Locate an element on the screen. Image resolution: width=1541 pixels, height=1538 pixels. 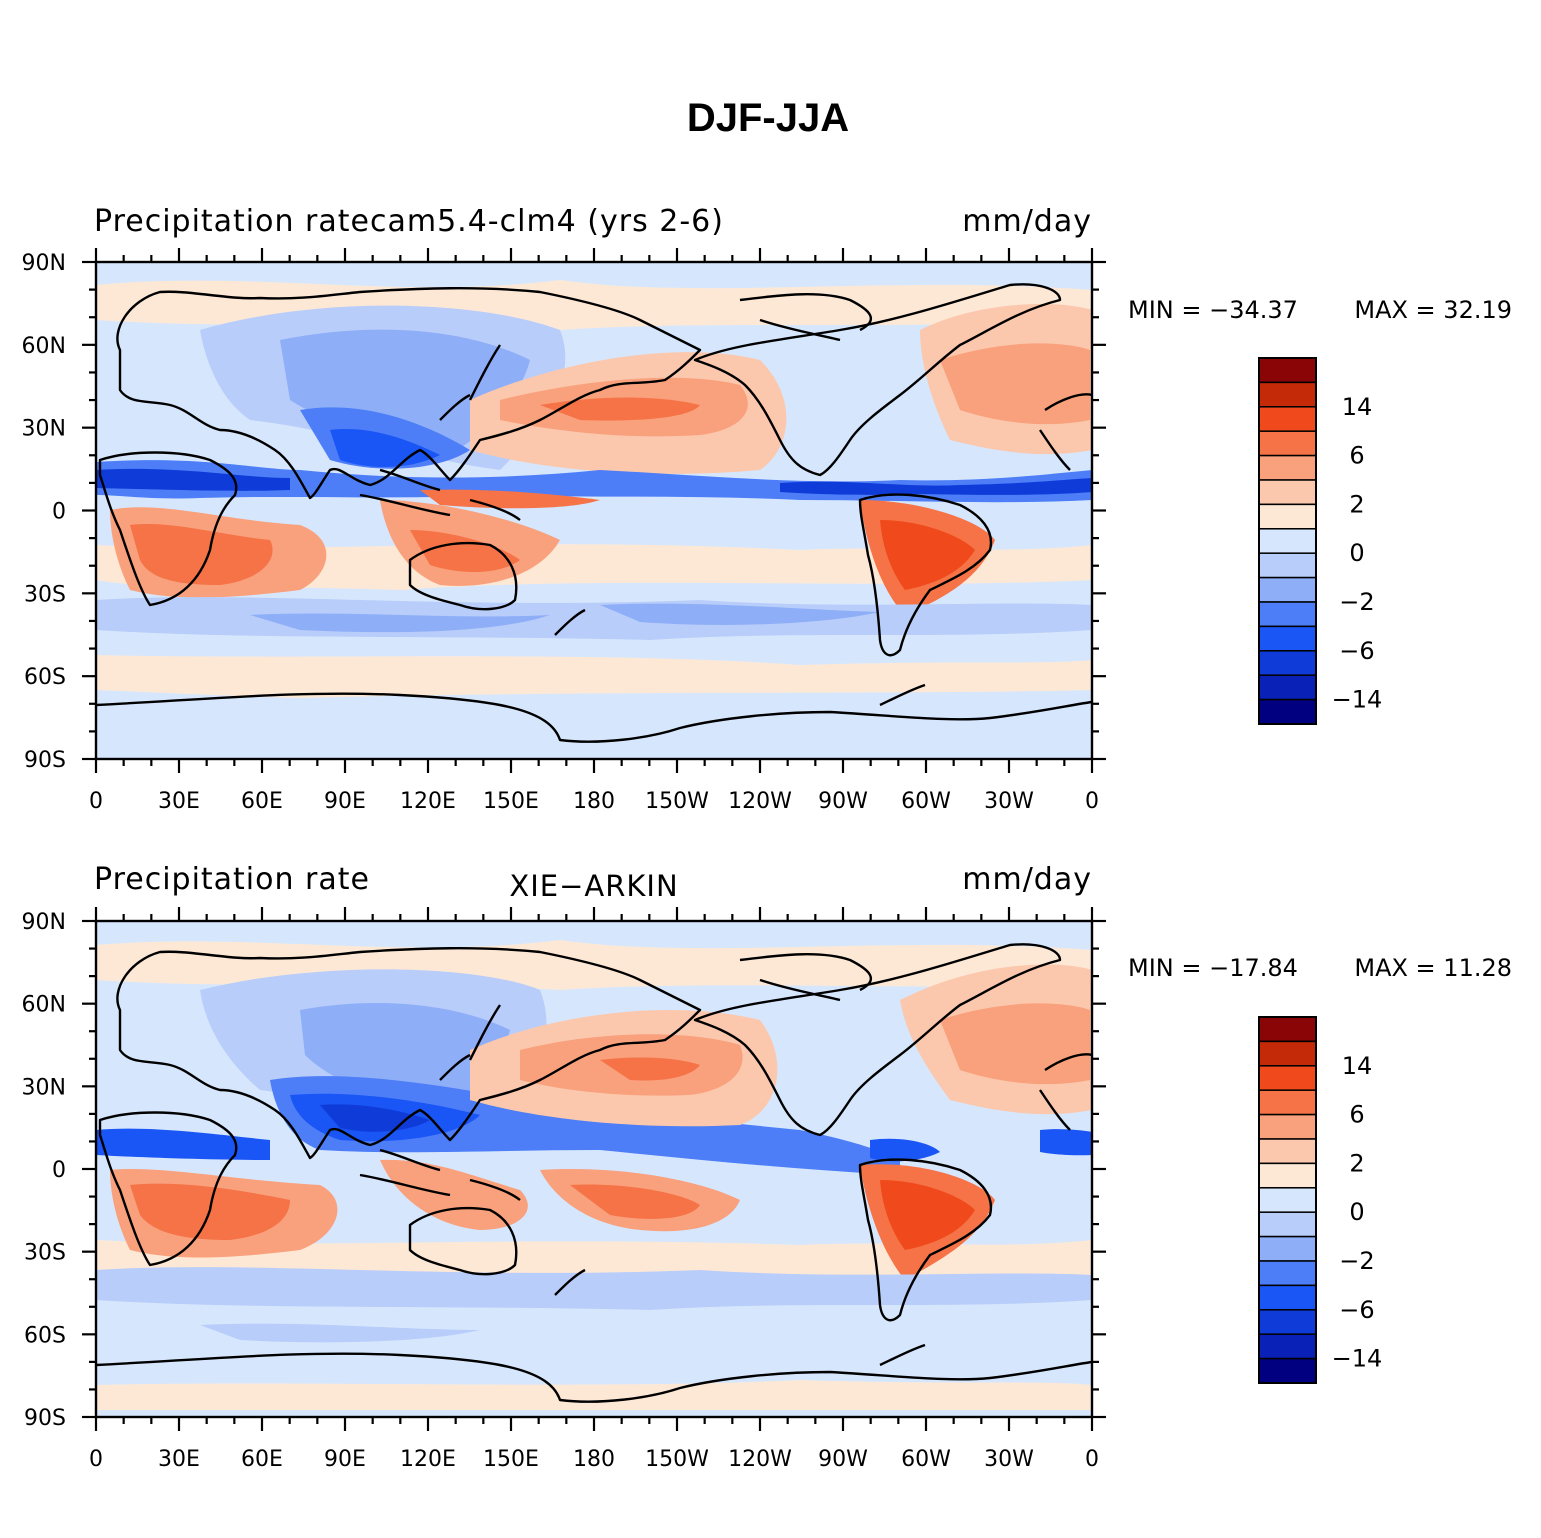
colorbar-frame is located at coordinates (1287, 541).